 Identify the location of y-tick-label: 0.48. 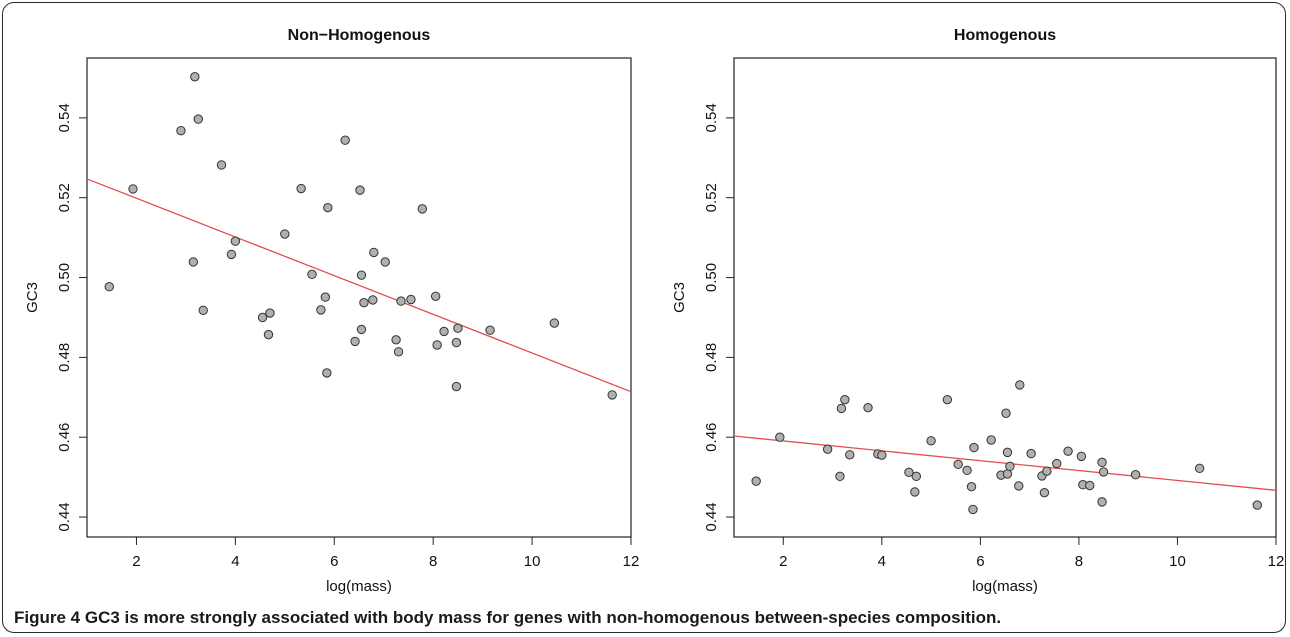
(64, 357).